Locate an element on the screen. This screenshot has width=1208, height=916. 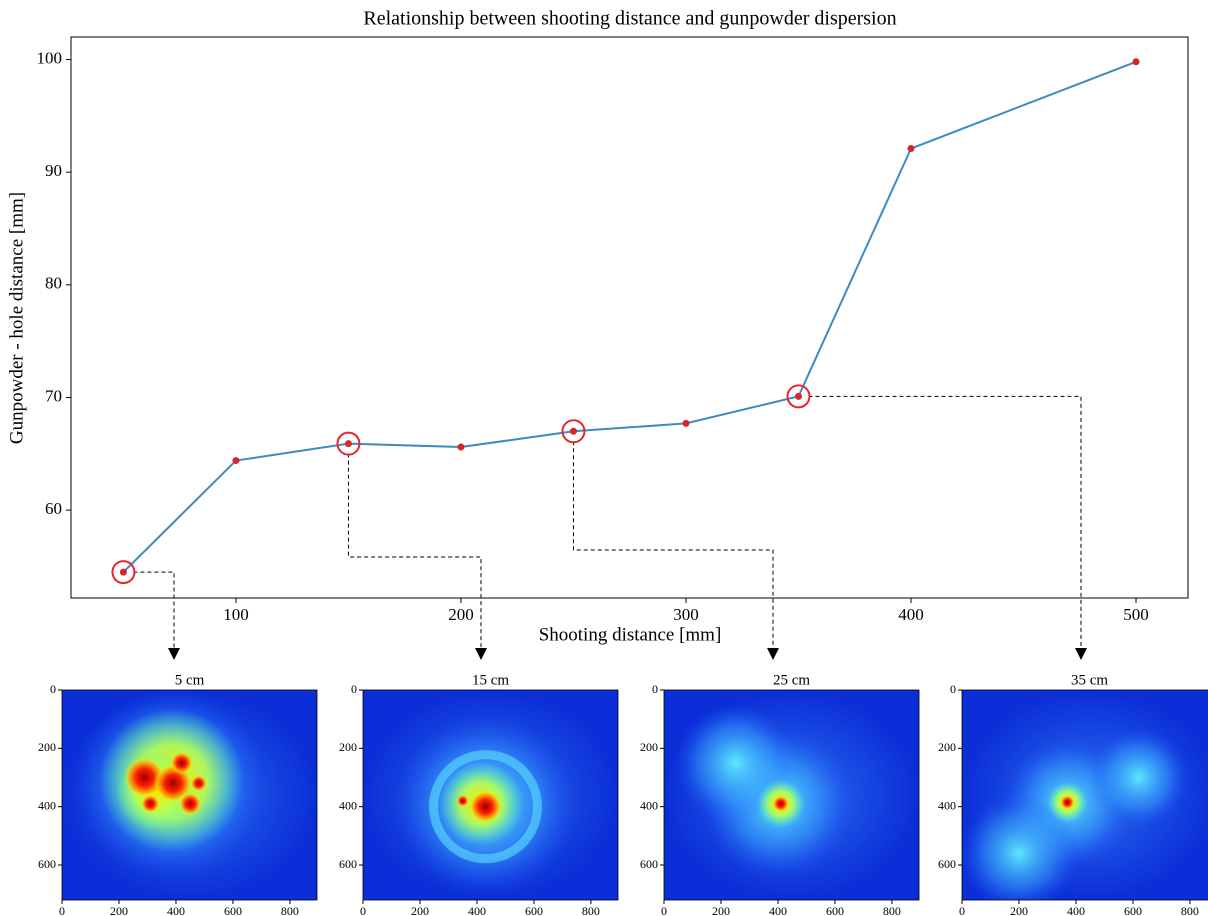
x-tick-label: 100 is located at coordinates (236, 614).